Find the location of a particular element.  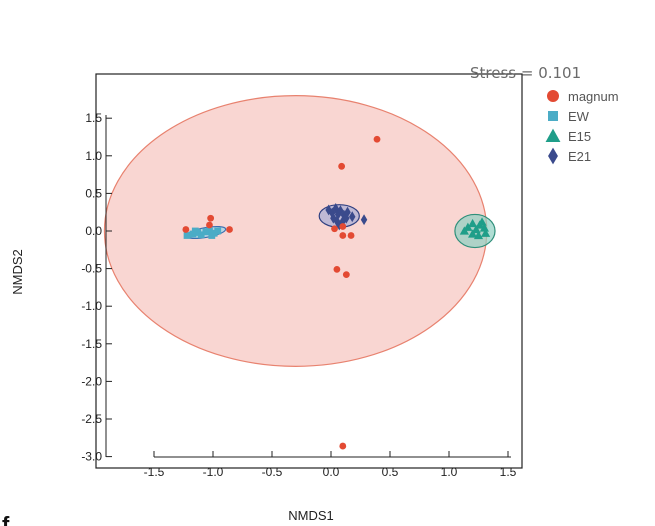

legend-label-ew: EW is located at coordinates (579, 116).